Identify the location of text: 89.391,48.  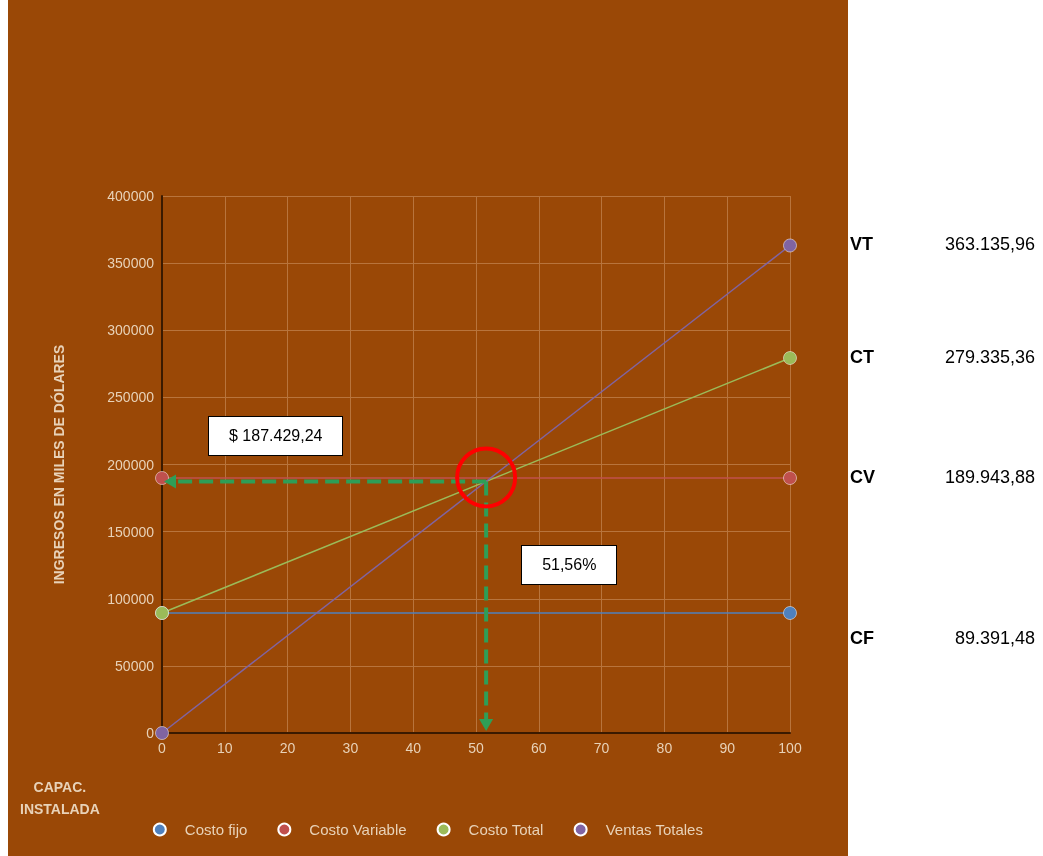
(994, 638).